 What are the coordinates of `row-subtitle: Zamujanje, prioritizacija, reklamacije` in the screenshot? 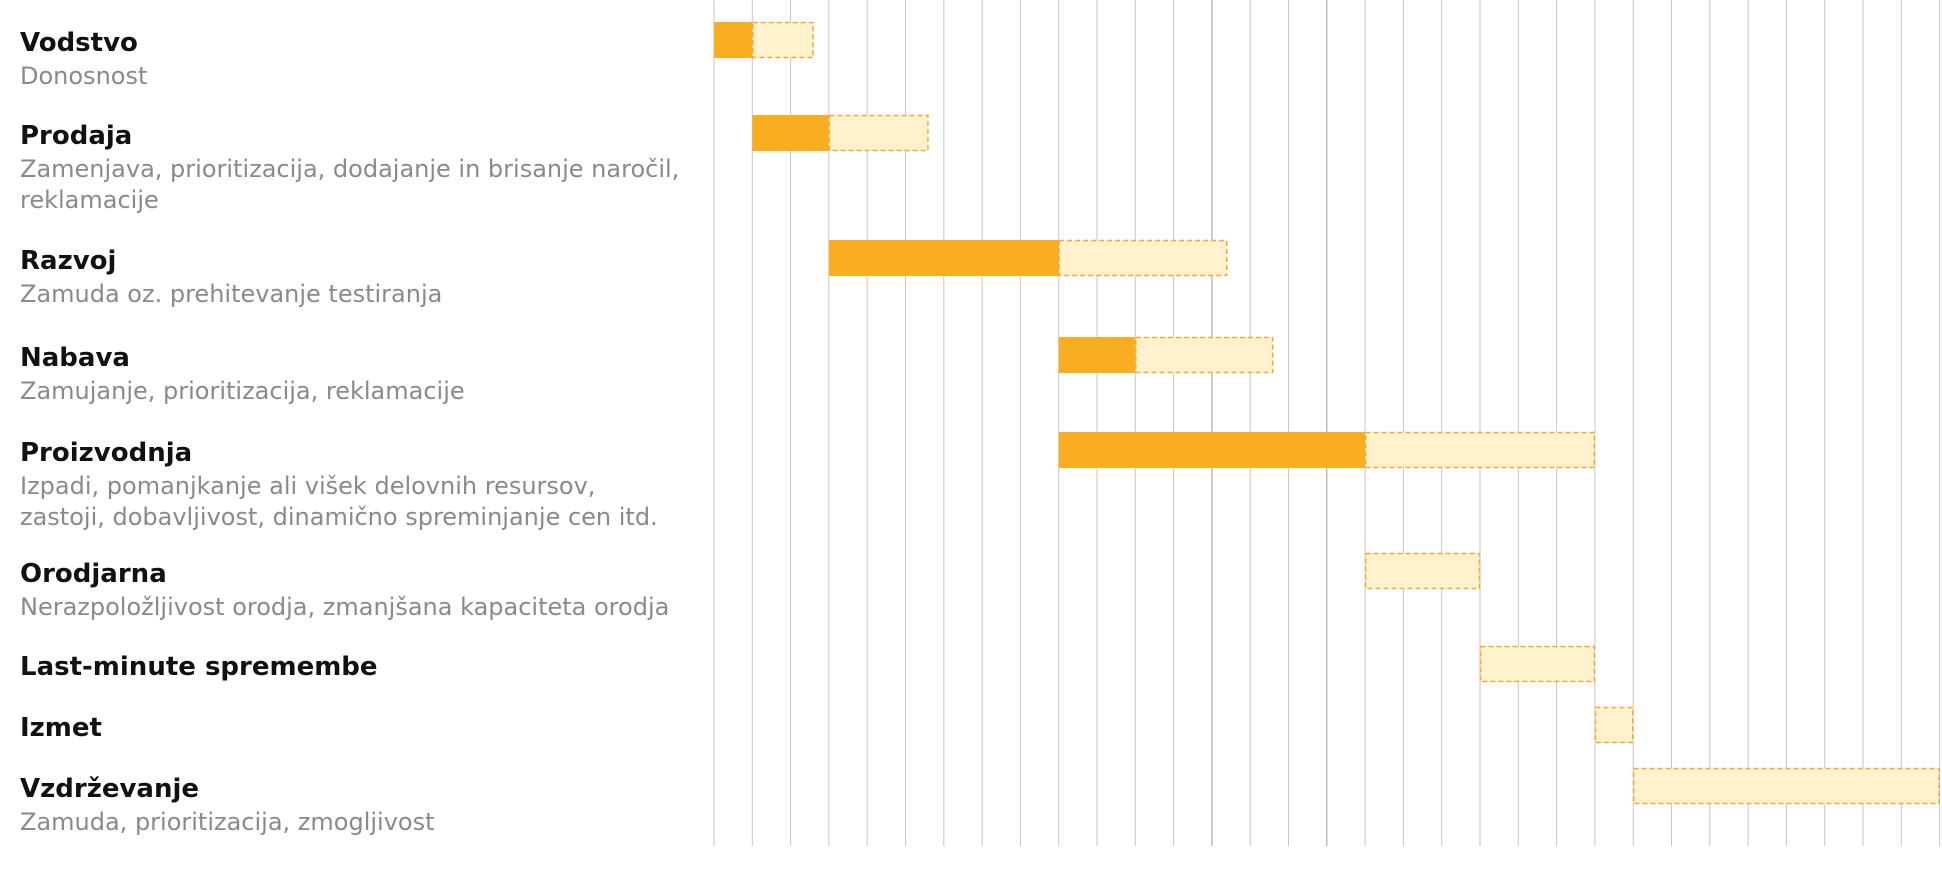 It's located at (242, 391).